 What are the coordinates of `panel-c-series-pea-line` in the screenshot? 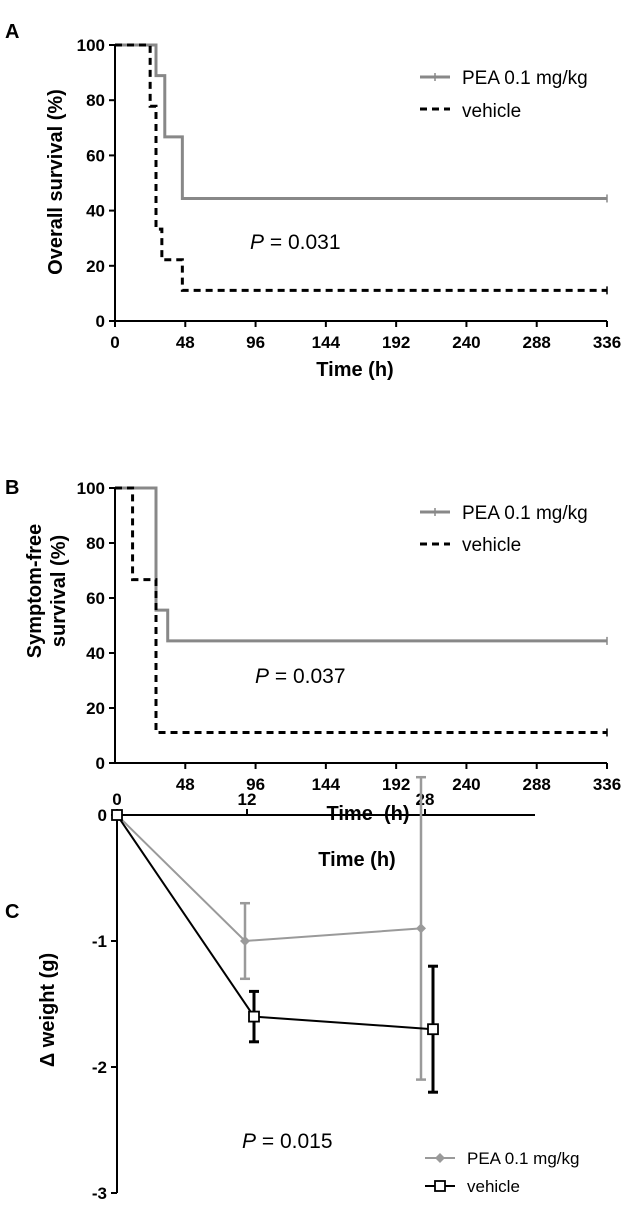 It's located at (269, 878).